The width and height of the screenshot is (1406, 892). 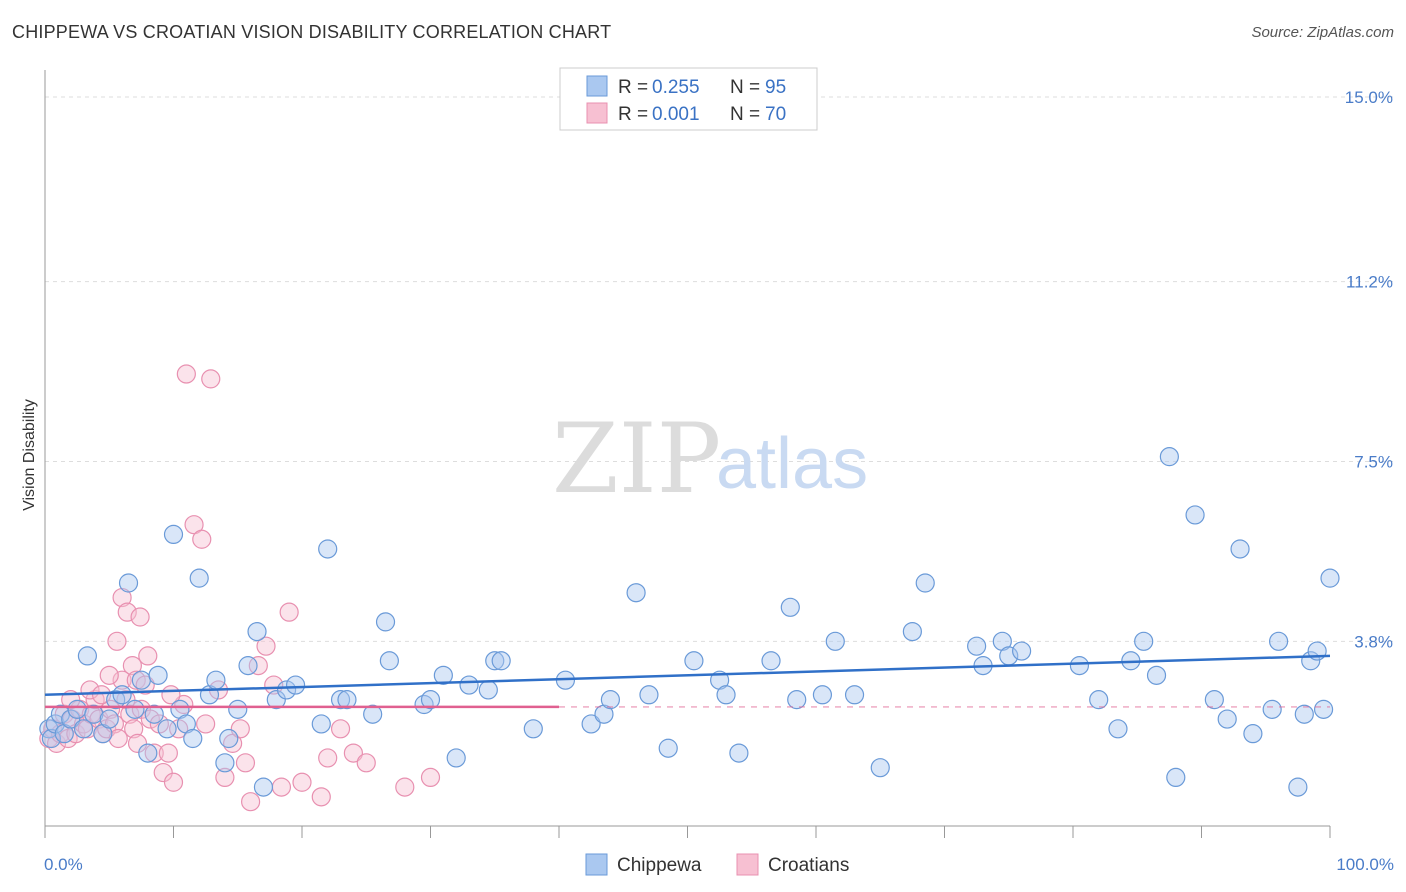 I want to click on chippewa-trend-line, so click(x=687, y=675).